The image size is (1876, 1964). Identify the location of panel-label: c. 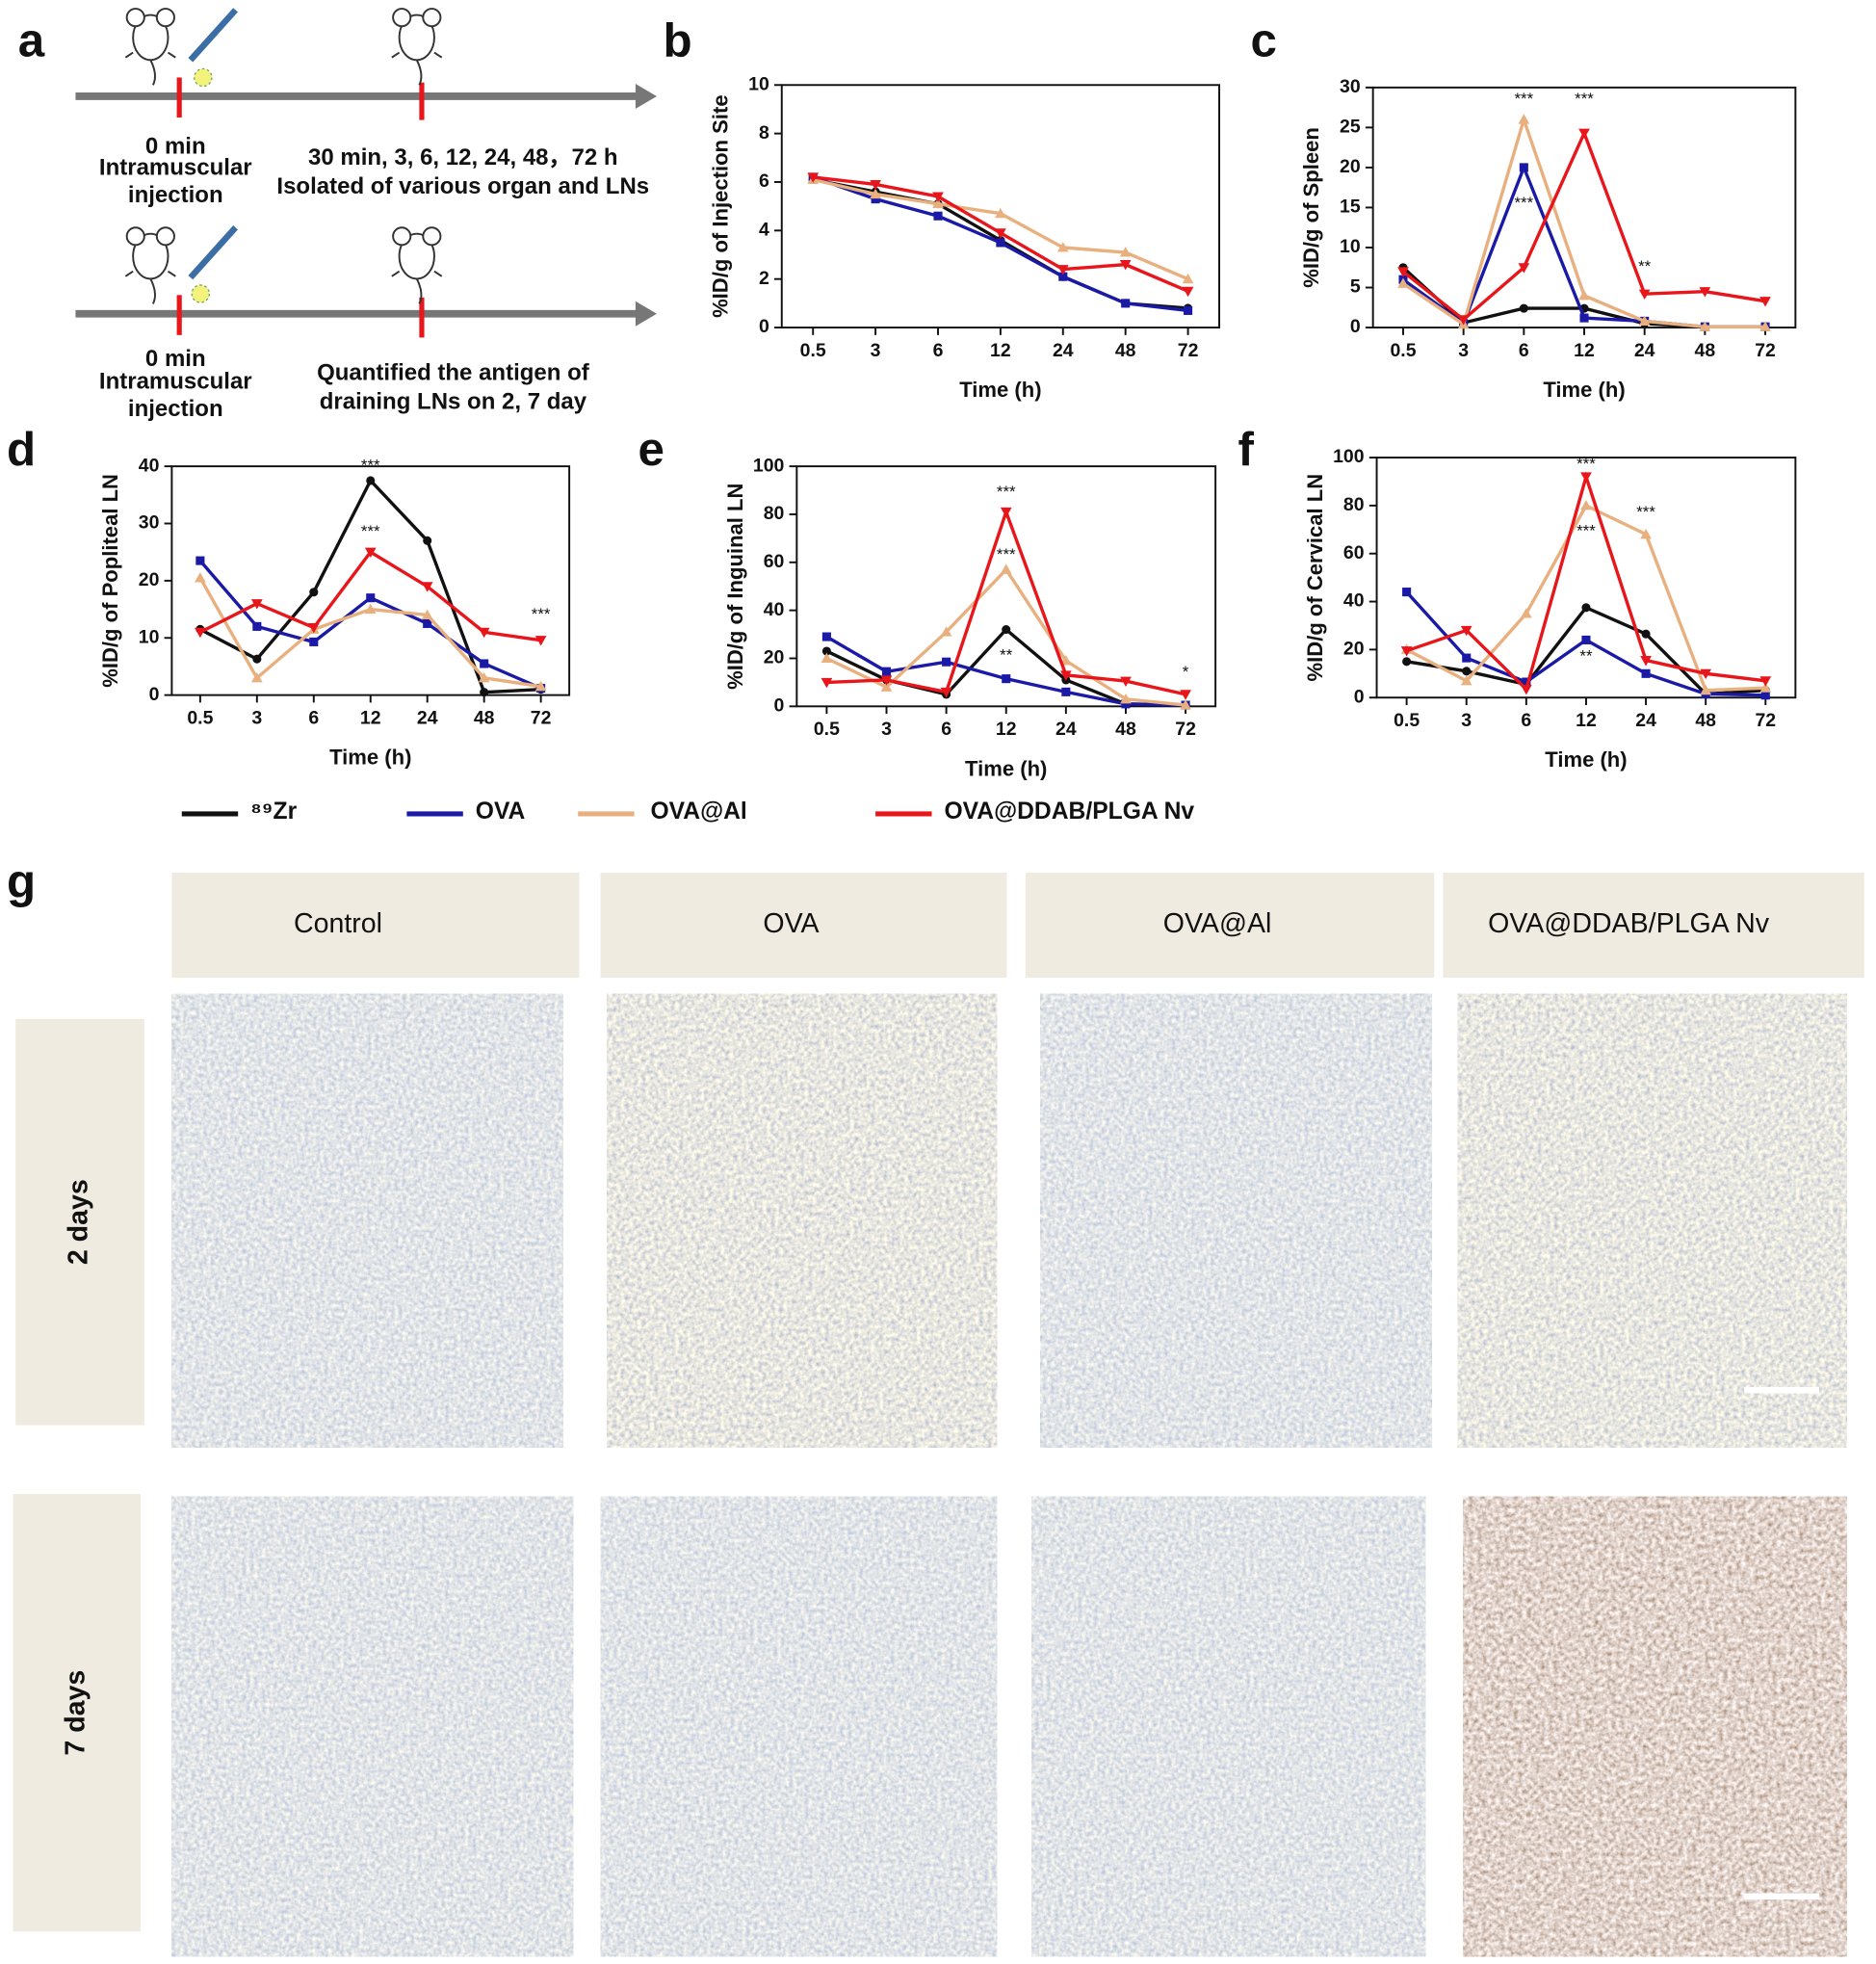
(1263, 39).